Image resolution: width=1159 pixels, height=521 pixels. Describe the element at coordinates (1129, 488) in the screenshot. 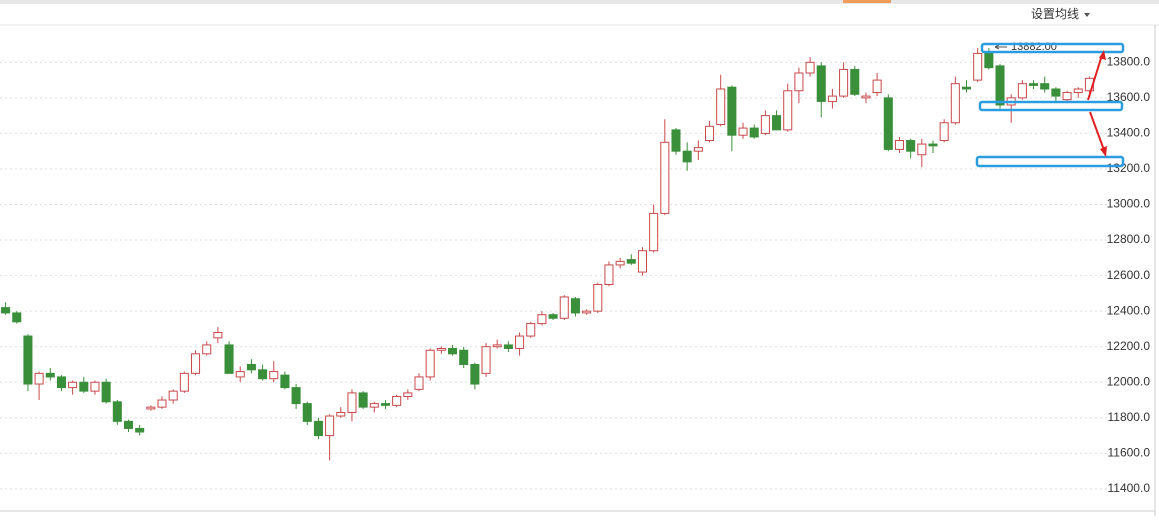

I see `y-tick-label: 11400.0` at that location.